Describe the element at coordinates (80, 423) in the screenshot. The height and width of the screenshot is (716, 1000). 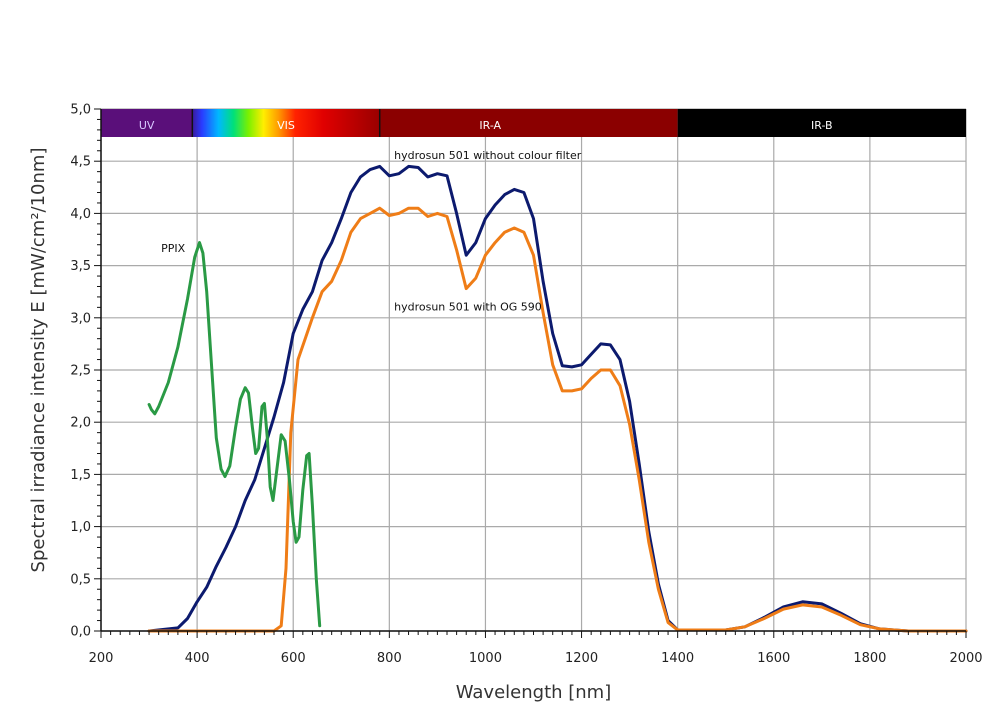
I see `y-tick-label: 2,0` at that location.